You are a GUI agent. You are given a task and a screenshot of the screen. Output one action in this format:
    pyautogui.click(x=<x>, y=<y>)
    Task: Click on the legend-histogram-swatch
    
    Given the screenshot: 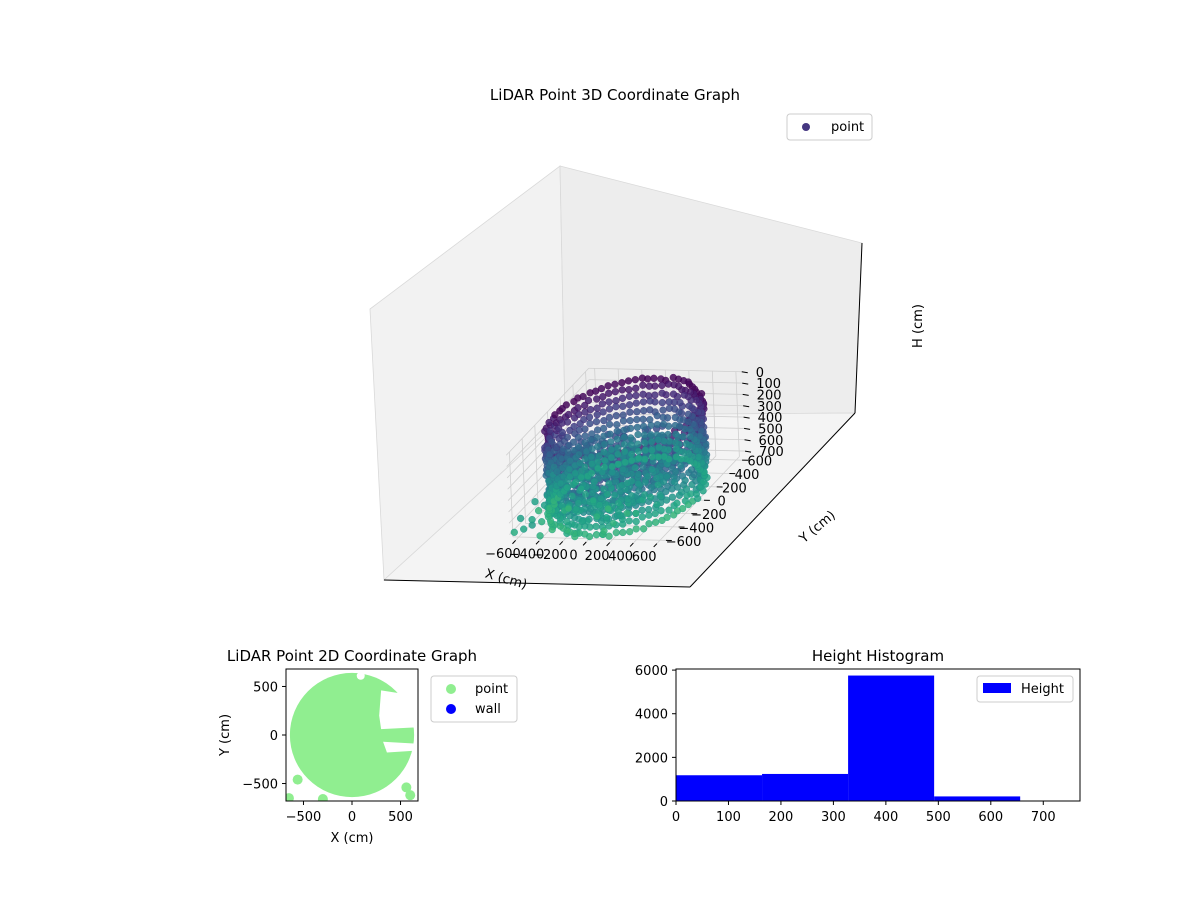 What is the action you would take?
    pyautogui.click(x=997, y=688)
    